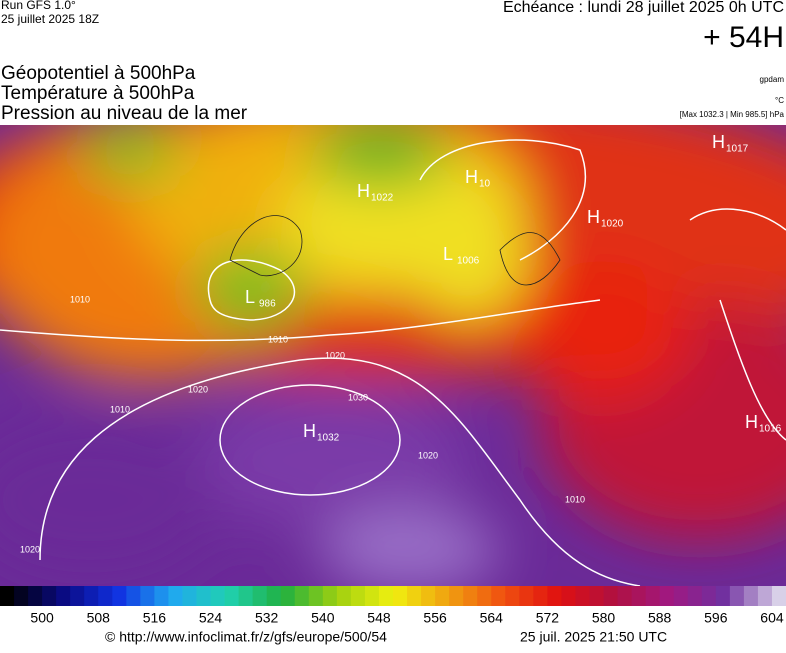  Describe the element at coordinates (267, 304) in the screenshot. I see `center-value: 986` at that location.